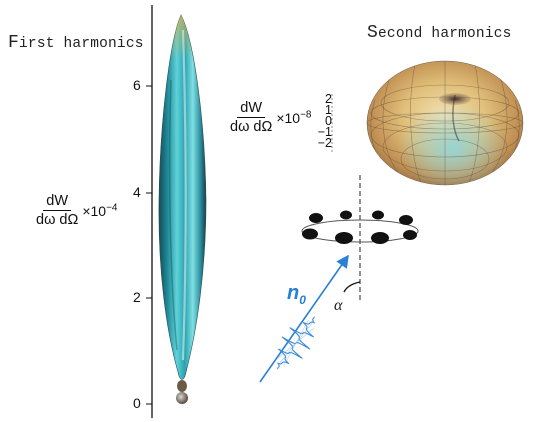 This screenshot has width=550, height=422. What do you see at coordinates (182, 386) in the screenshot?
I see `lobe-stem` at bounding box center [182, 386].